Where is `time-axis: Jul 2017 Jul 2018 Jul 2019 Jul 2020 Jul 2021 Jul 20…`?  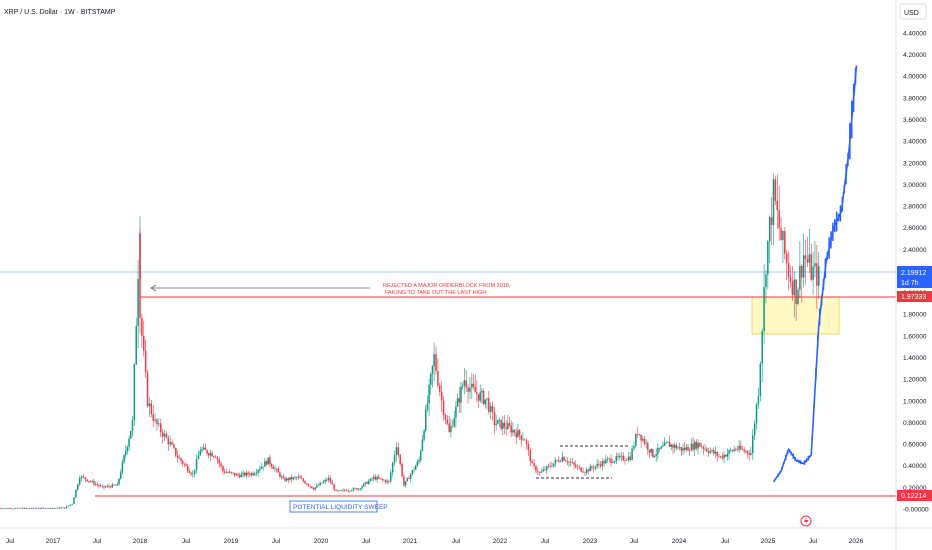 time-axis: Jul 2017 Jul 2018 Jul 2019 Jul 2020 Jul 2021 Jul 20… is located at coordinates (435, 541).